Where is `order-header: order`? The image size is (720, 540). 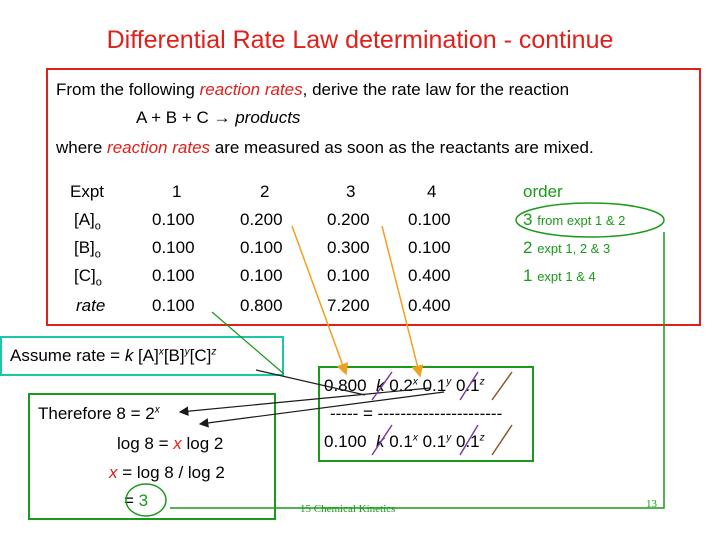
order-header: order is located at coordinates (543, 191).